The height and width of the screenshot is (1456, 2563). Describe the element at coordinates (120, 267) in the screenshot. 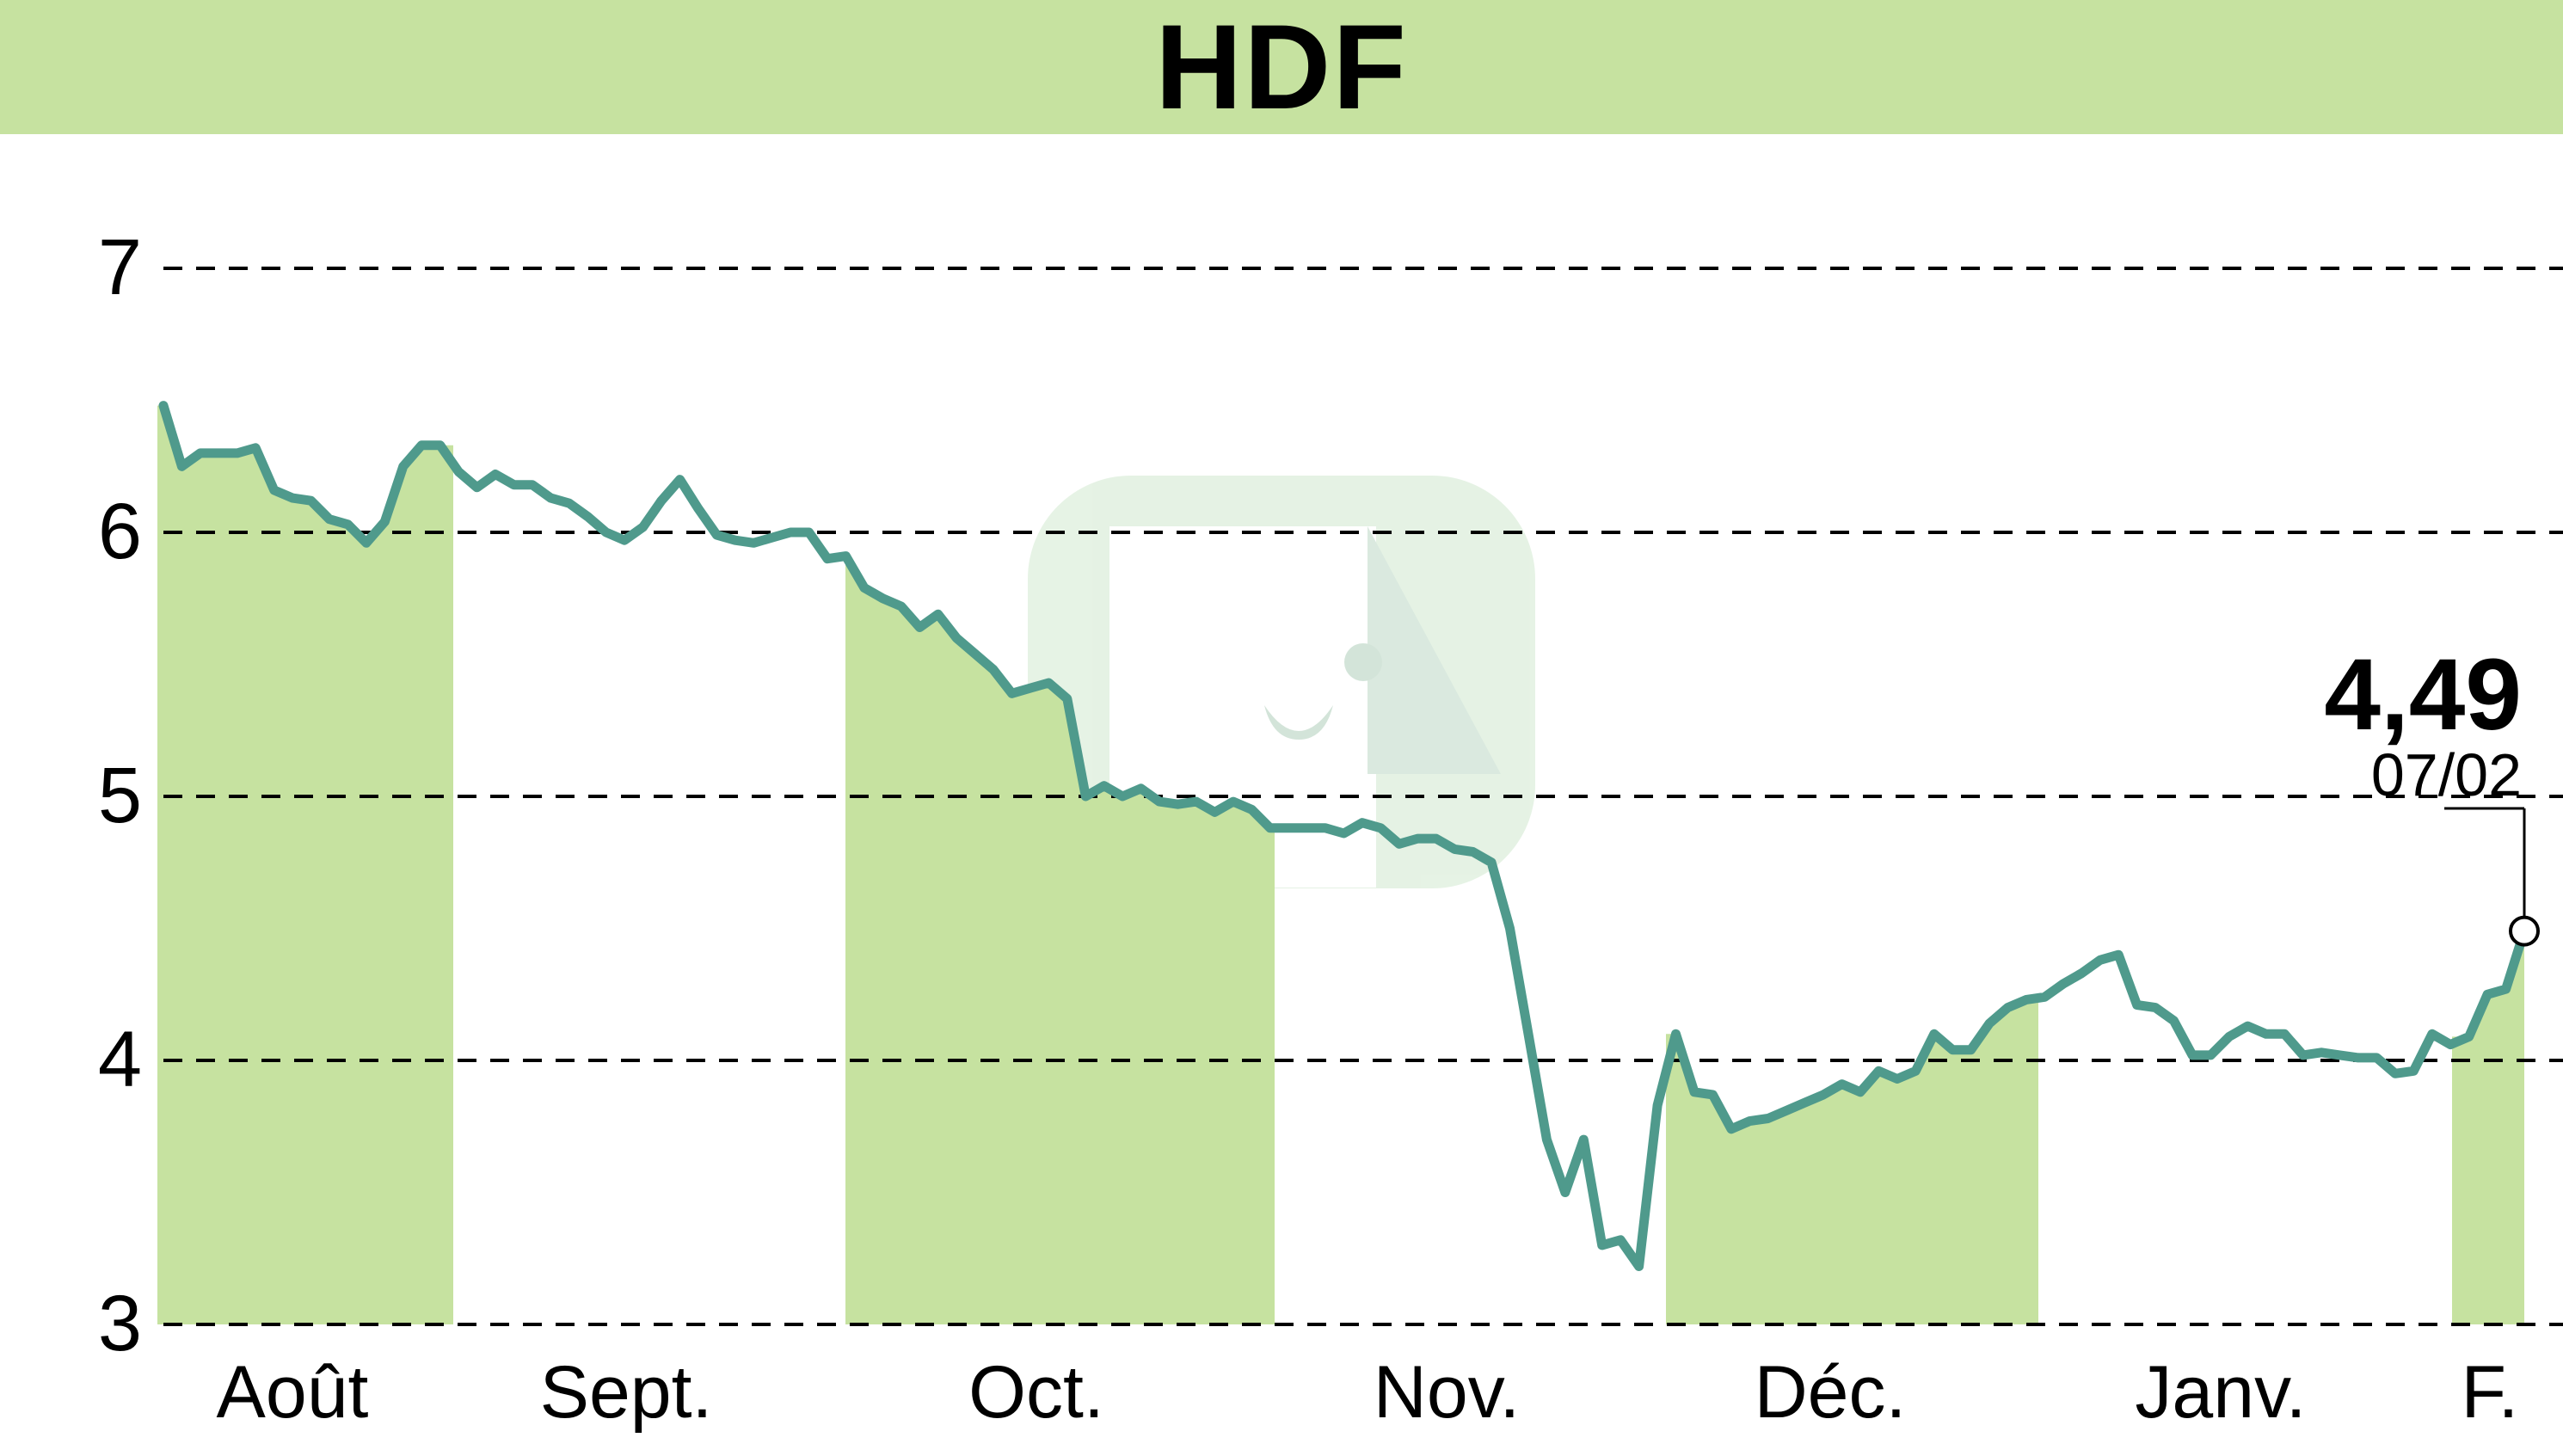

I see `y-tick-label: 7` at that location.